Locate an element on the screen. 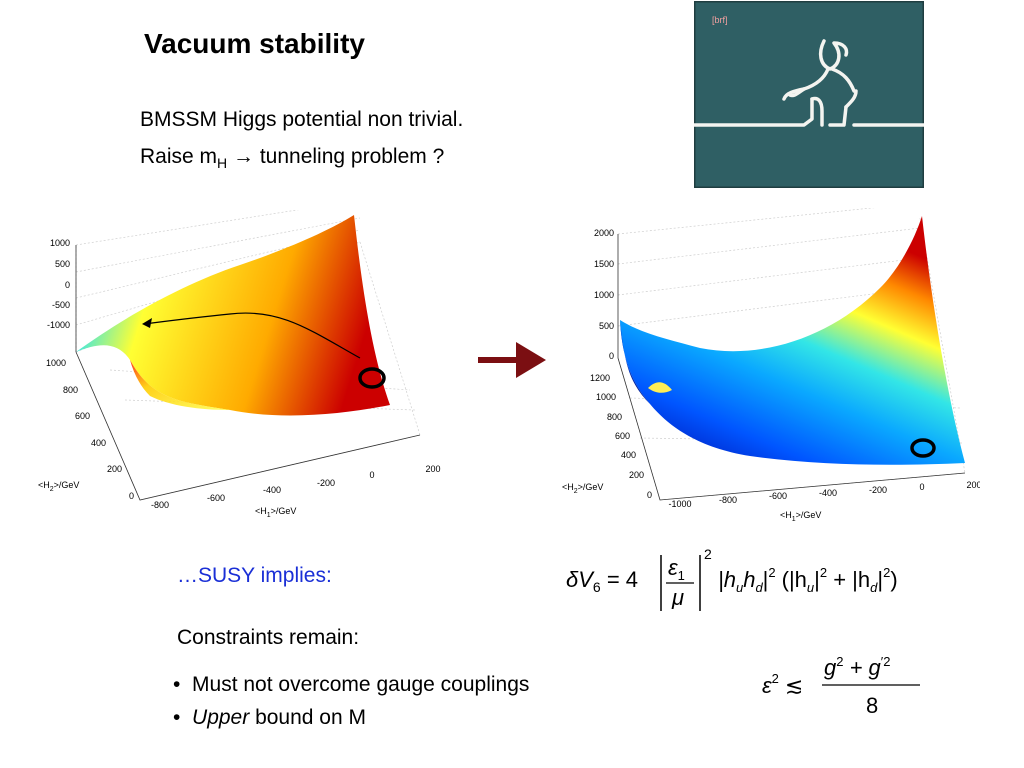 Image resolution: width=1024 pixels, height=768 pixels. z-tick: 1000 is located at coordinates (604, 295).